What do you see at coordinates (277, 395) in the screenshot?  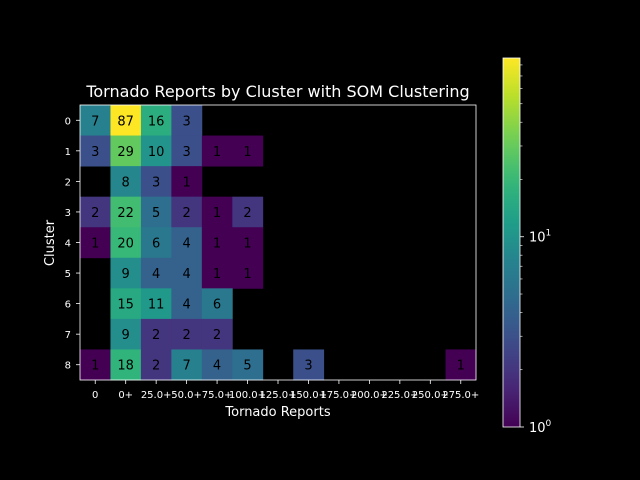 I see `x-tick-label: 125.0+` at bounding box center [277, 395].